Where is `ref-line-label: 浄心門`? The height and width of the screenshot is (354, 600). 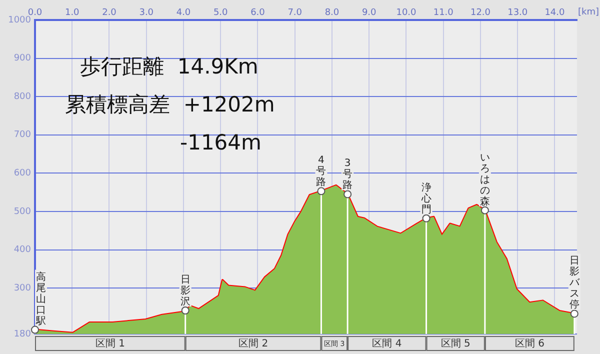
ref-line-label: 浄心門 is located at coordinates (426, 198).